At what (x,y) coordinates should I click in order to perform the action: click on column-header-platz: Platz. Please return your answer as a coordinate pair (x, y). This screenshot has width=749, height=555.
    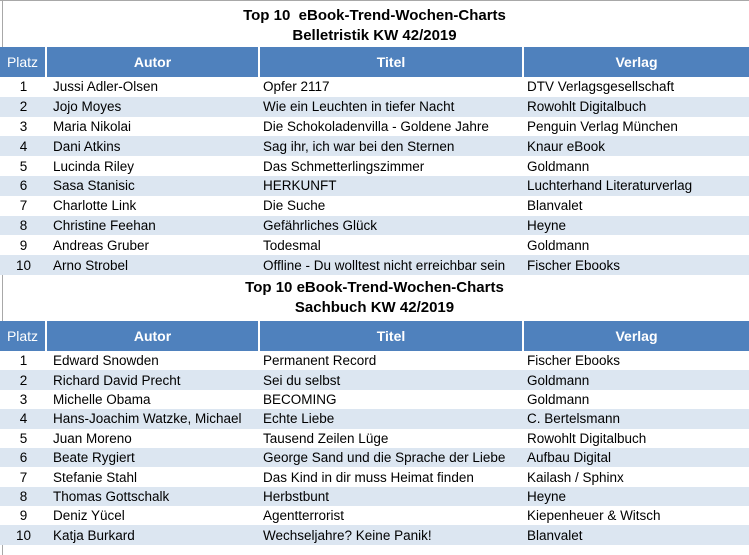
    Looking at the image, I should click on (22, 62).